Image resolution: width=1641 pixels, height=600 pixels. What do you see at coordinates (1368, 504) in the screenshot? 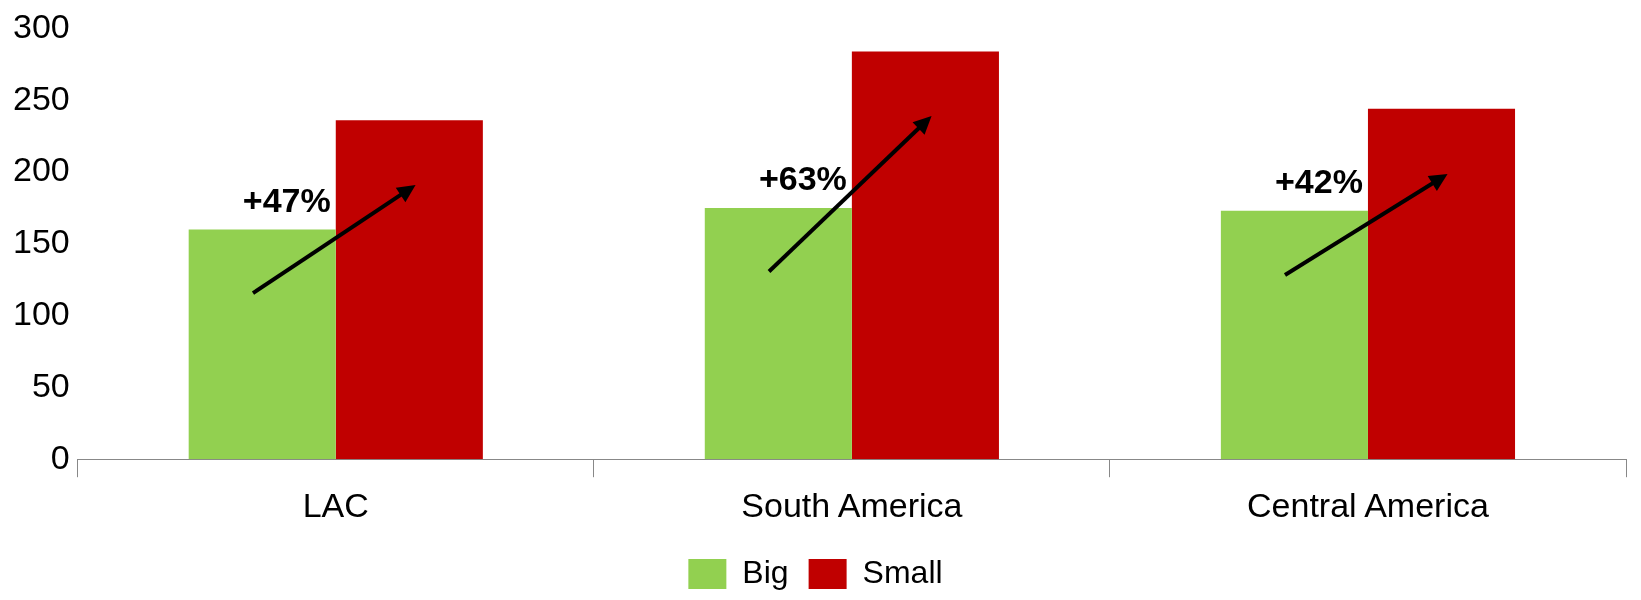
I see `x-tick-label: Central America` at bounding box center [1368, 504].